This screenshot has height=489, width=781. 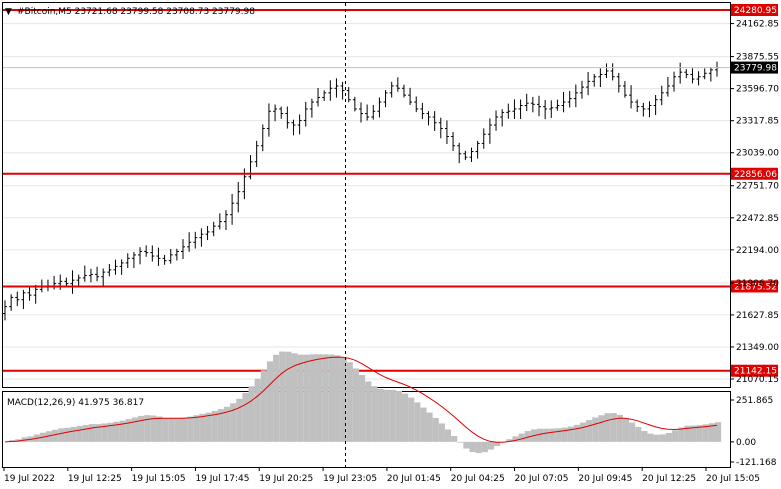 What do you see at coordinates (542, 479) in the screenshot?
I see `time-tick-label: 20 Jul 07:05` at bounding box center [542, 479].